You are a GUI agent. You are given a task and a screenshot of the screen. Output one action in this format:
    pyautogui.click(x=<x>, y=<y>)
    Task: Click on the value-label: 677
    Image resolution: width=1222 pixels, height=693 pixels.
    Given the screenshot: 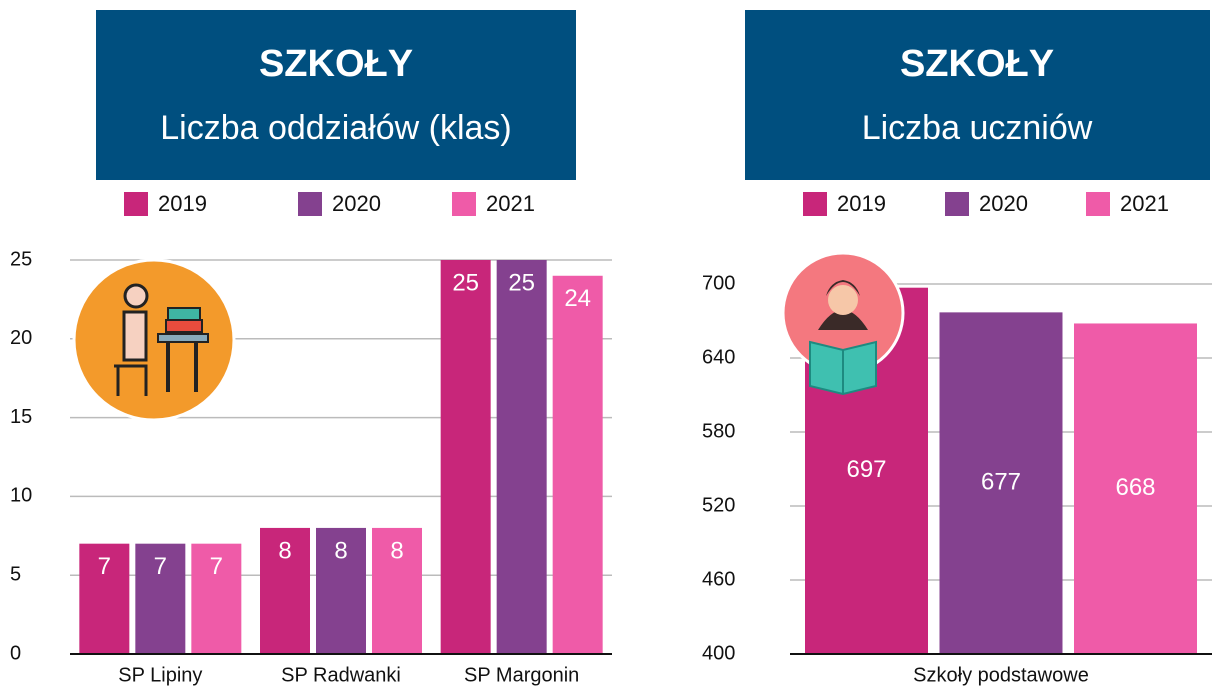 What is the action you would take?
    pyautogui.click(x=1001, y=482)
    